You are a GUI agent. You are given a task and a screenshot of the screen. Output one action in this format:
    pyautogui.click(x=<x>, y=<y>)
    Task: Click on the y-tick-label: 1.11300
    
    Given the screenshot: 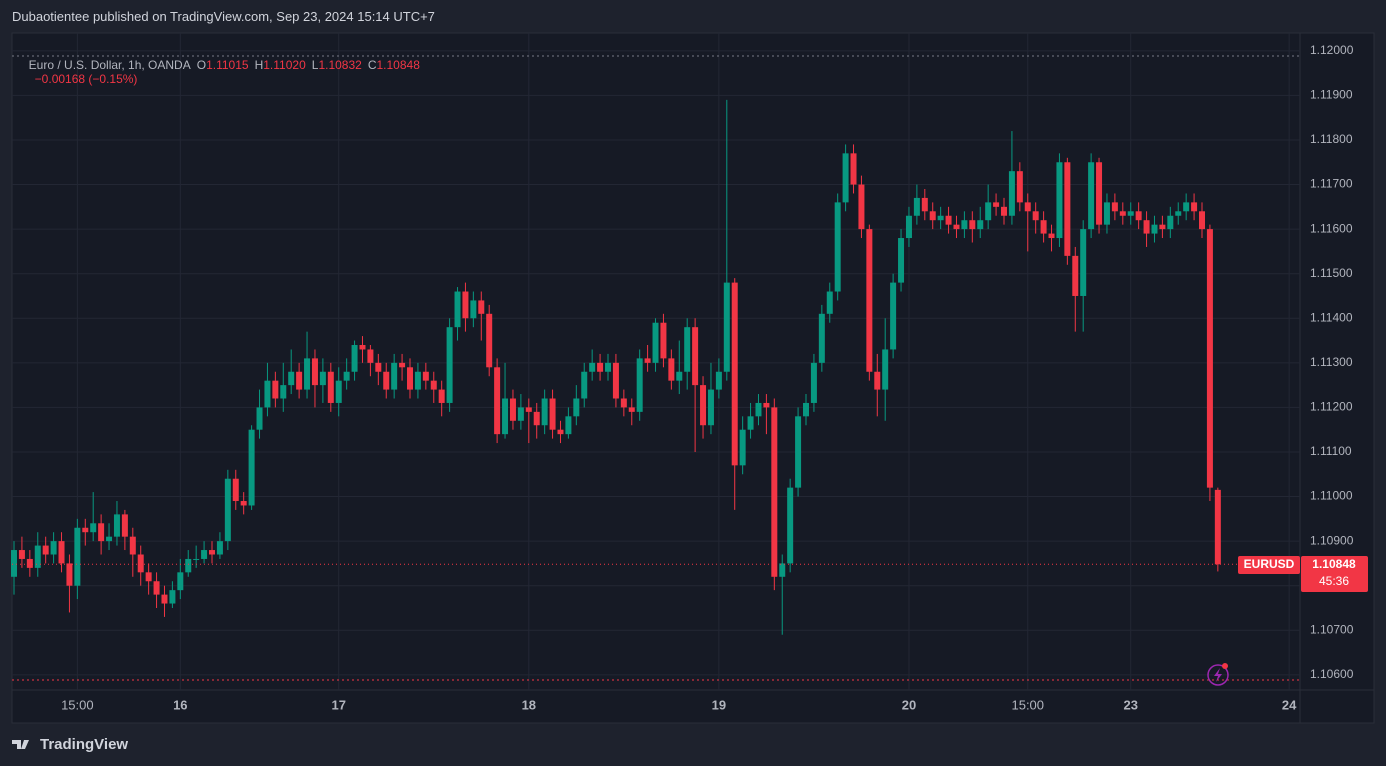 What is the action you would take?
    pyautogui.click(x=1331, y=362)
    